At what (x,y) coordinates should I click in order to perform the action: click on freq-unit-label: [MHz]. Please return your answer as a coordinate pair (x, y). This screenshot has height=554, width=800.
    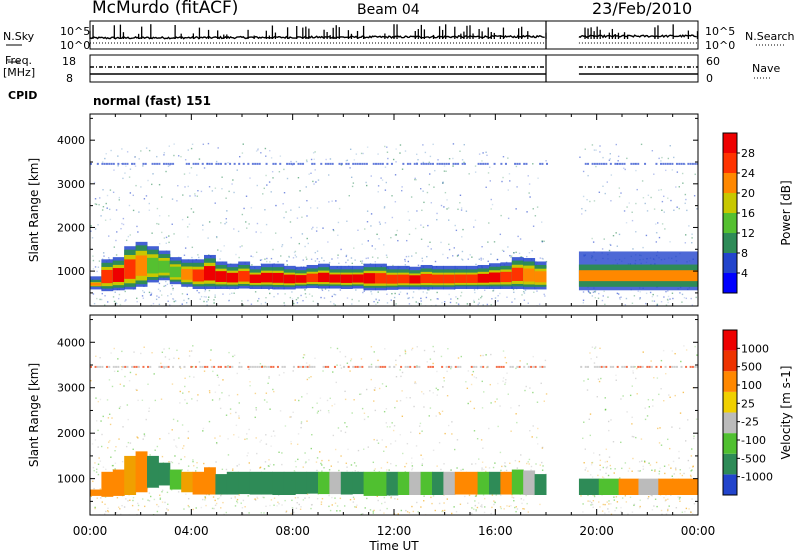
    Looking at the image, I should click on (19, 72).